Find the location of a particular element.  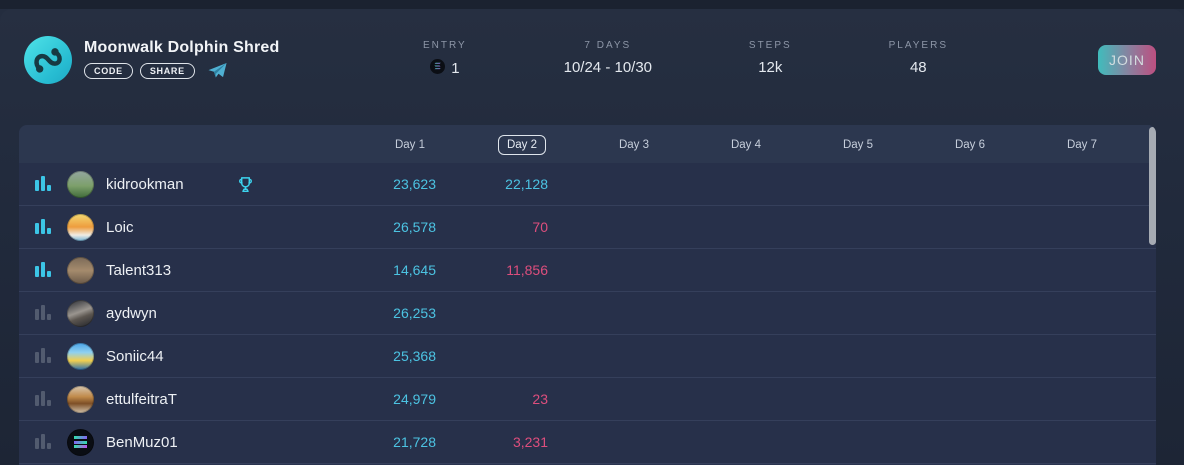

day-value: 23 is located at coordinates (540, 399).